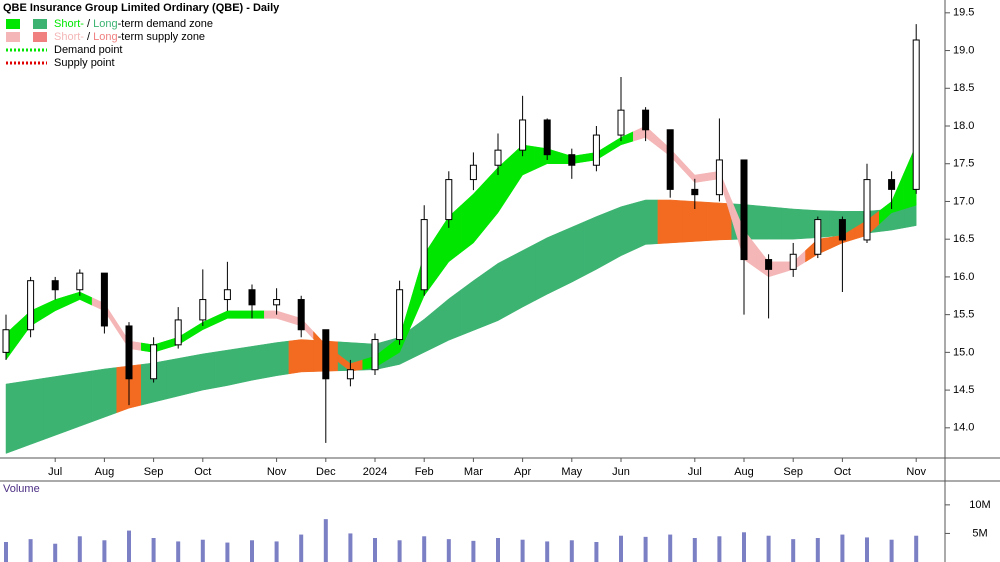  Describe the element at coordinates (916, 472) in the screenshot. I see `x-tick-label: Nov` at that location.